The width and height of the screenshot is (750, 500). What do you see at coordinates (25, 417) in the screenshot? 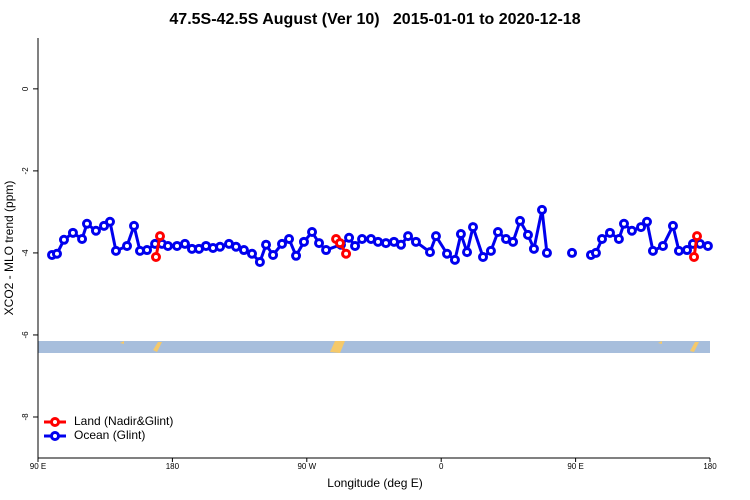
I see `y-tick-label: -8` at bounding box center [25, 417].